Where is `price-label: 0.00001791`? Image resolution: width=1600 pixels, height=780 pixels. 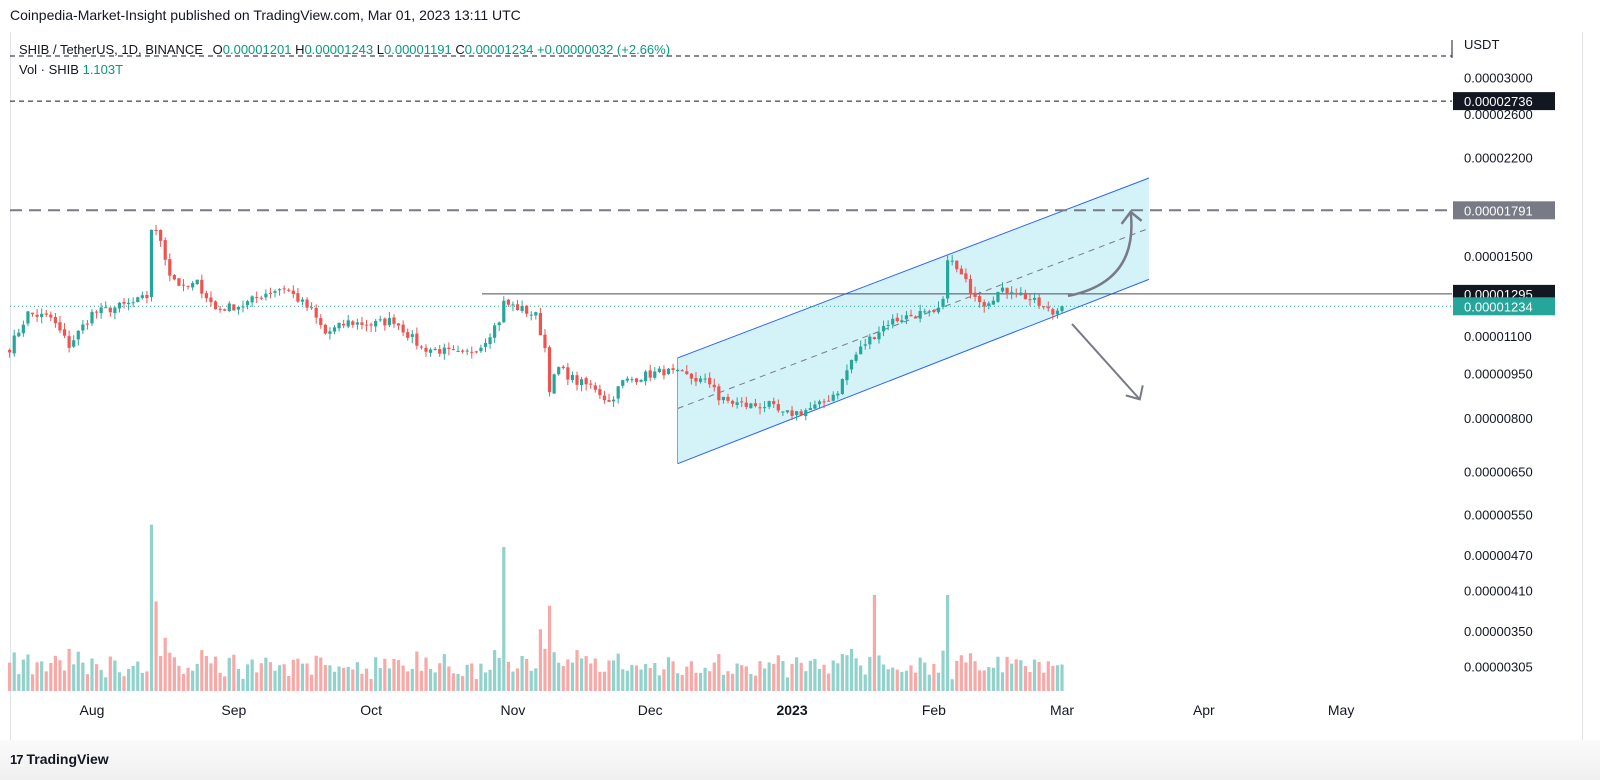
price-label: 0.00001791 is located at coordinates (1498, 210).